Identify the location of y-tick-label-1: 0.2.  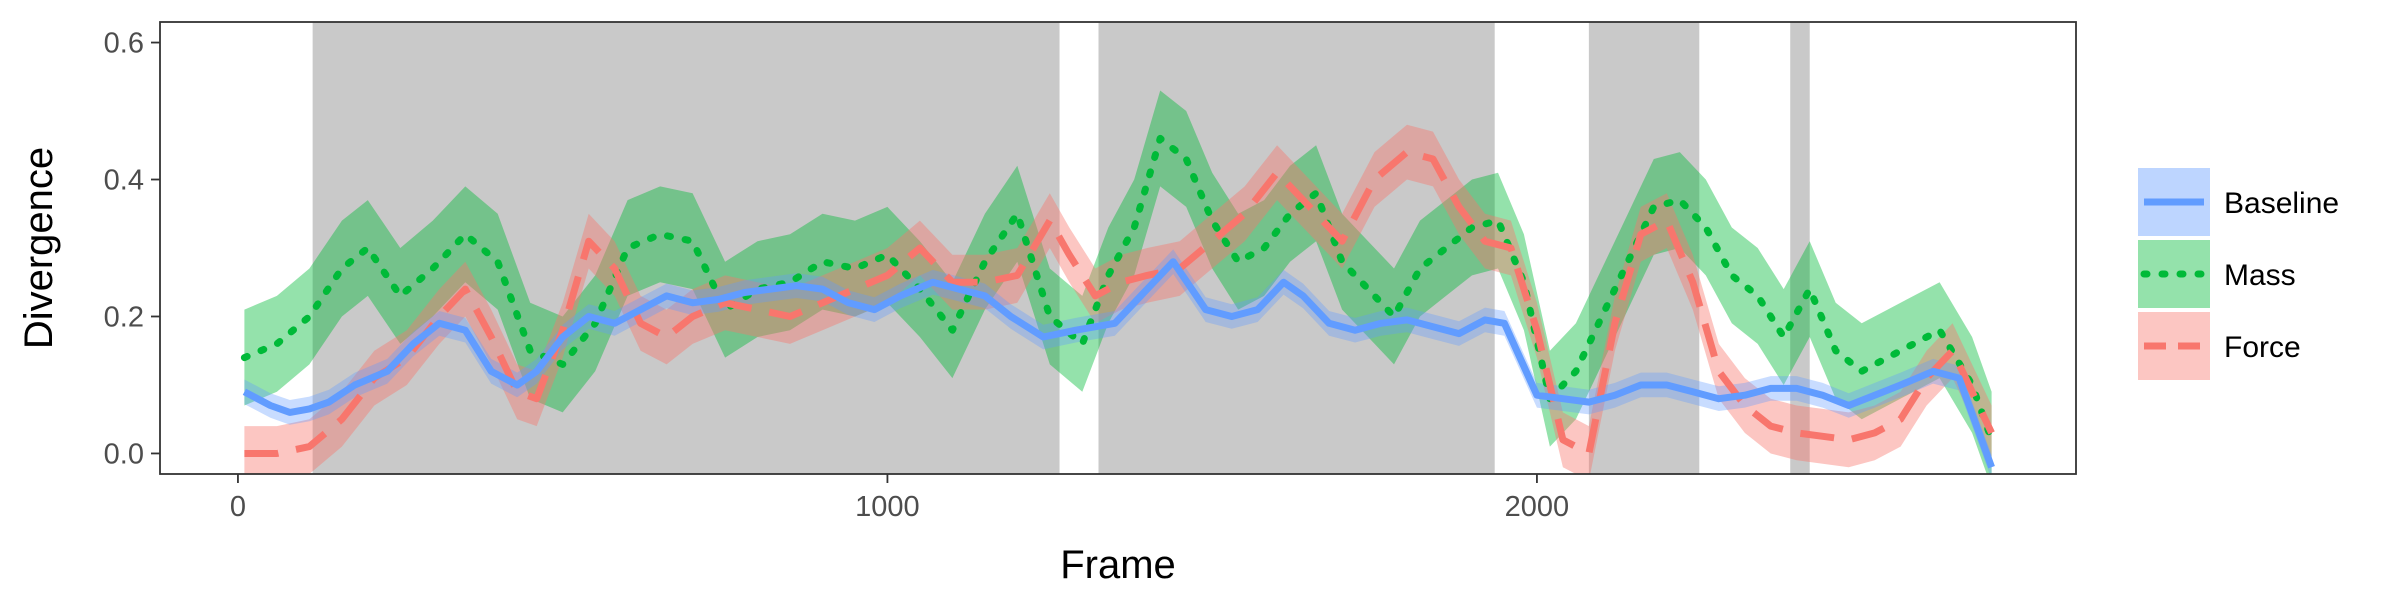
(124, 317).